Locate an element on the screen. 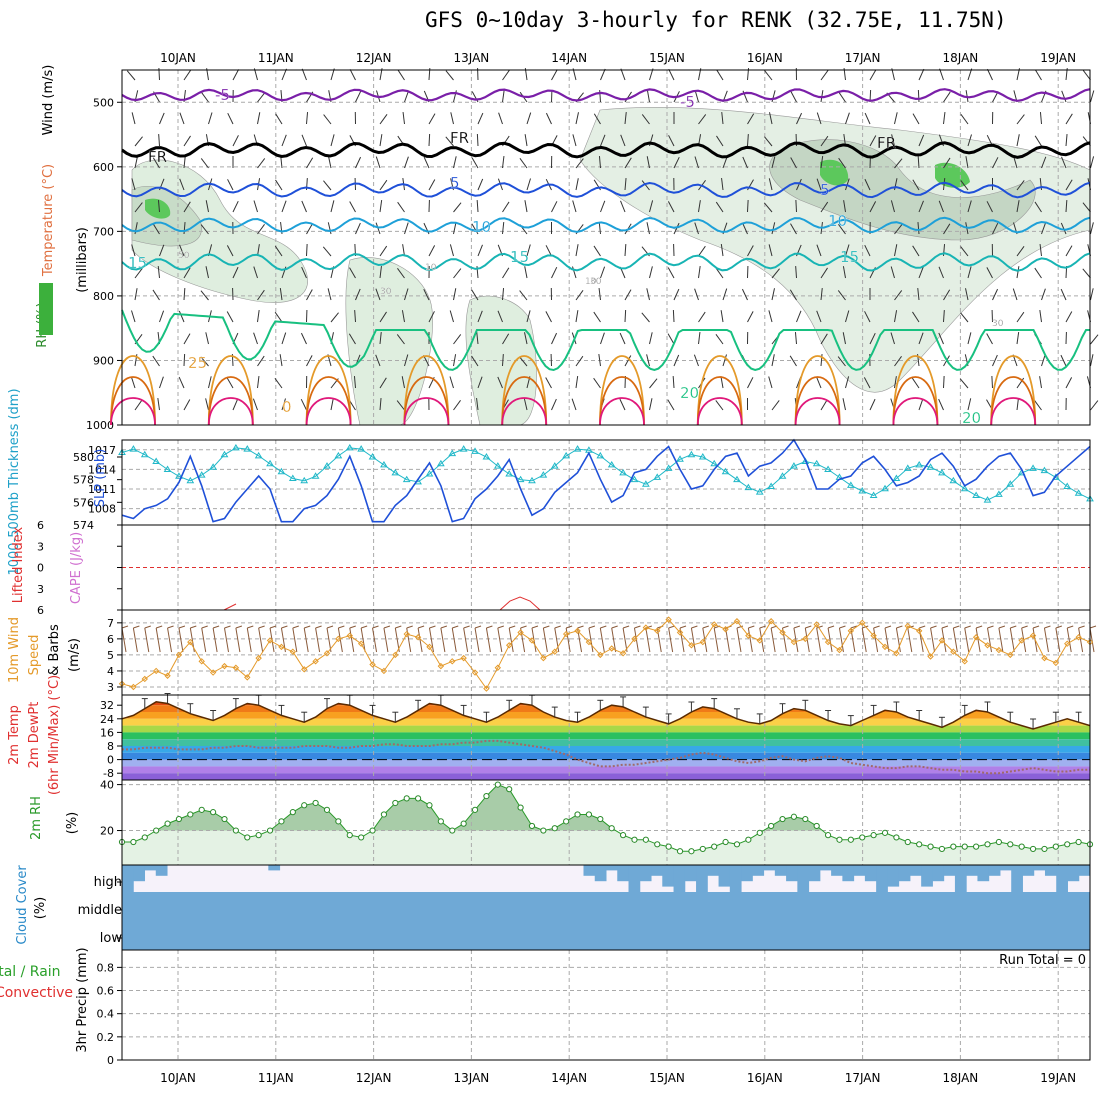 Image resolution: width=1100 pixels, height=1100 pixels. panel-precip is located at coordinates (606, 1005).